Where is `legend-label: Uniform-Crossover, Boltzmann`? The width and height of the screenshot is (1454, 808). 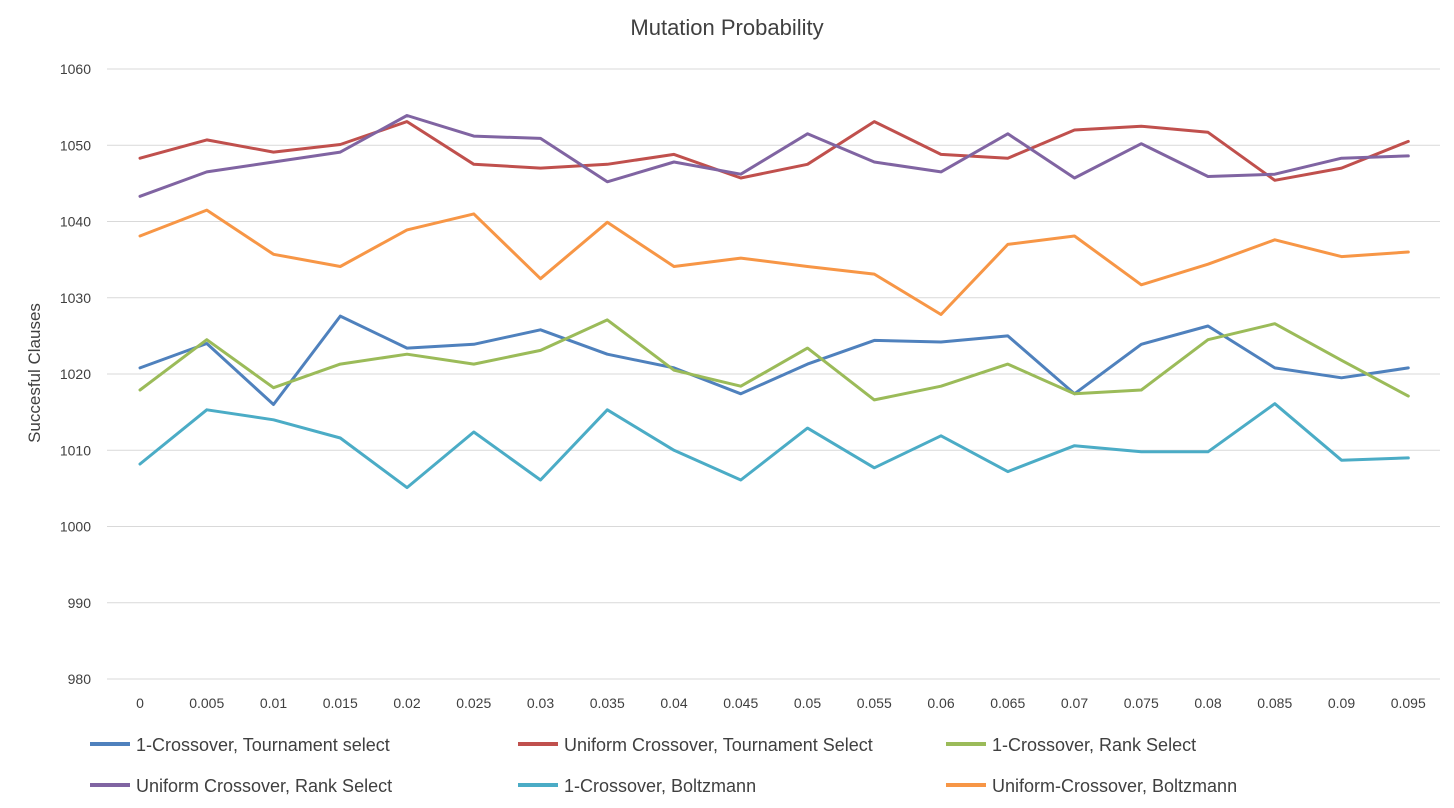 legend-label: Uniform-Crossover, Boltzmann is located at coordinates (1114, 786).